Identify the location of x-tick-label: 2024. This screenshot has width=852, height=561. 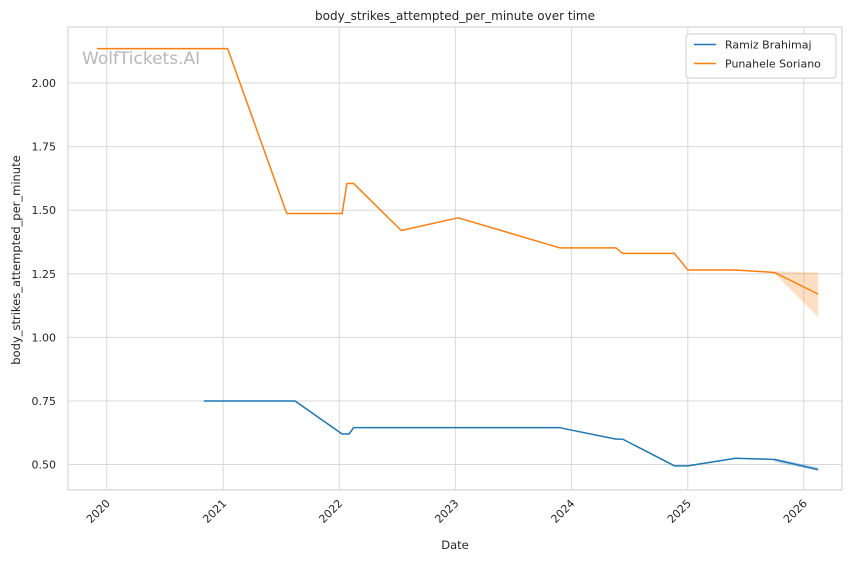
(563, 511).